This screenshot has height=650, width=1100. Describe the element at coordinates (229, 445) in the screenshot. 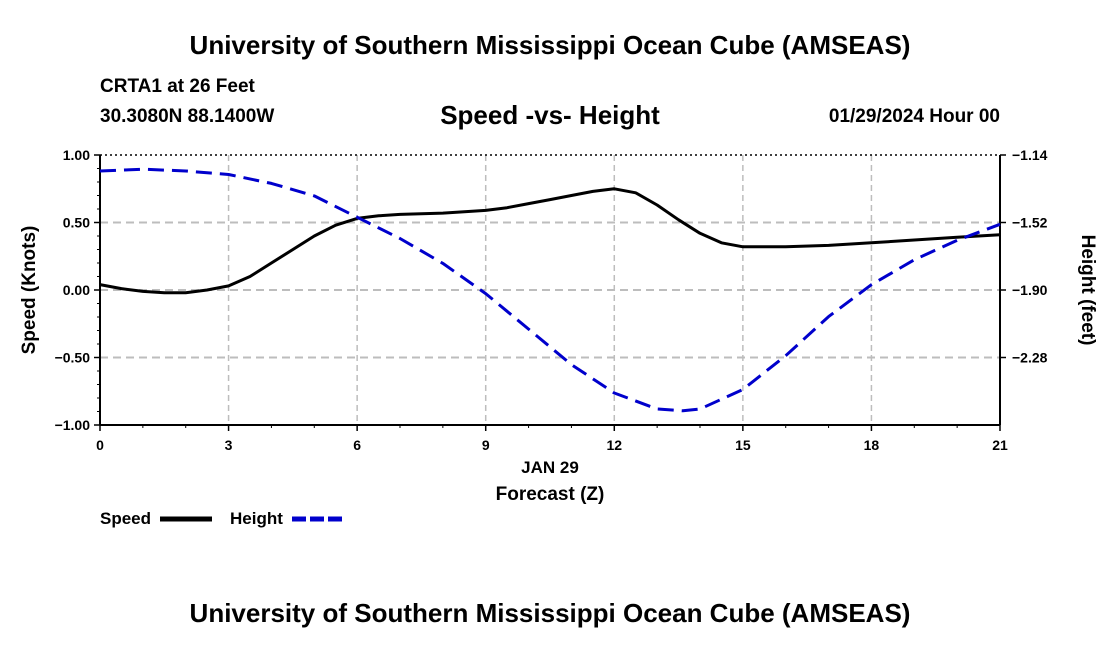

I see `x-tick-label: 3` at that location.